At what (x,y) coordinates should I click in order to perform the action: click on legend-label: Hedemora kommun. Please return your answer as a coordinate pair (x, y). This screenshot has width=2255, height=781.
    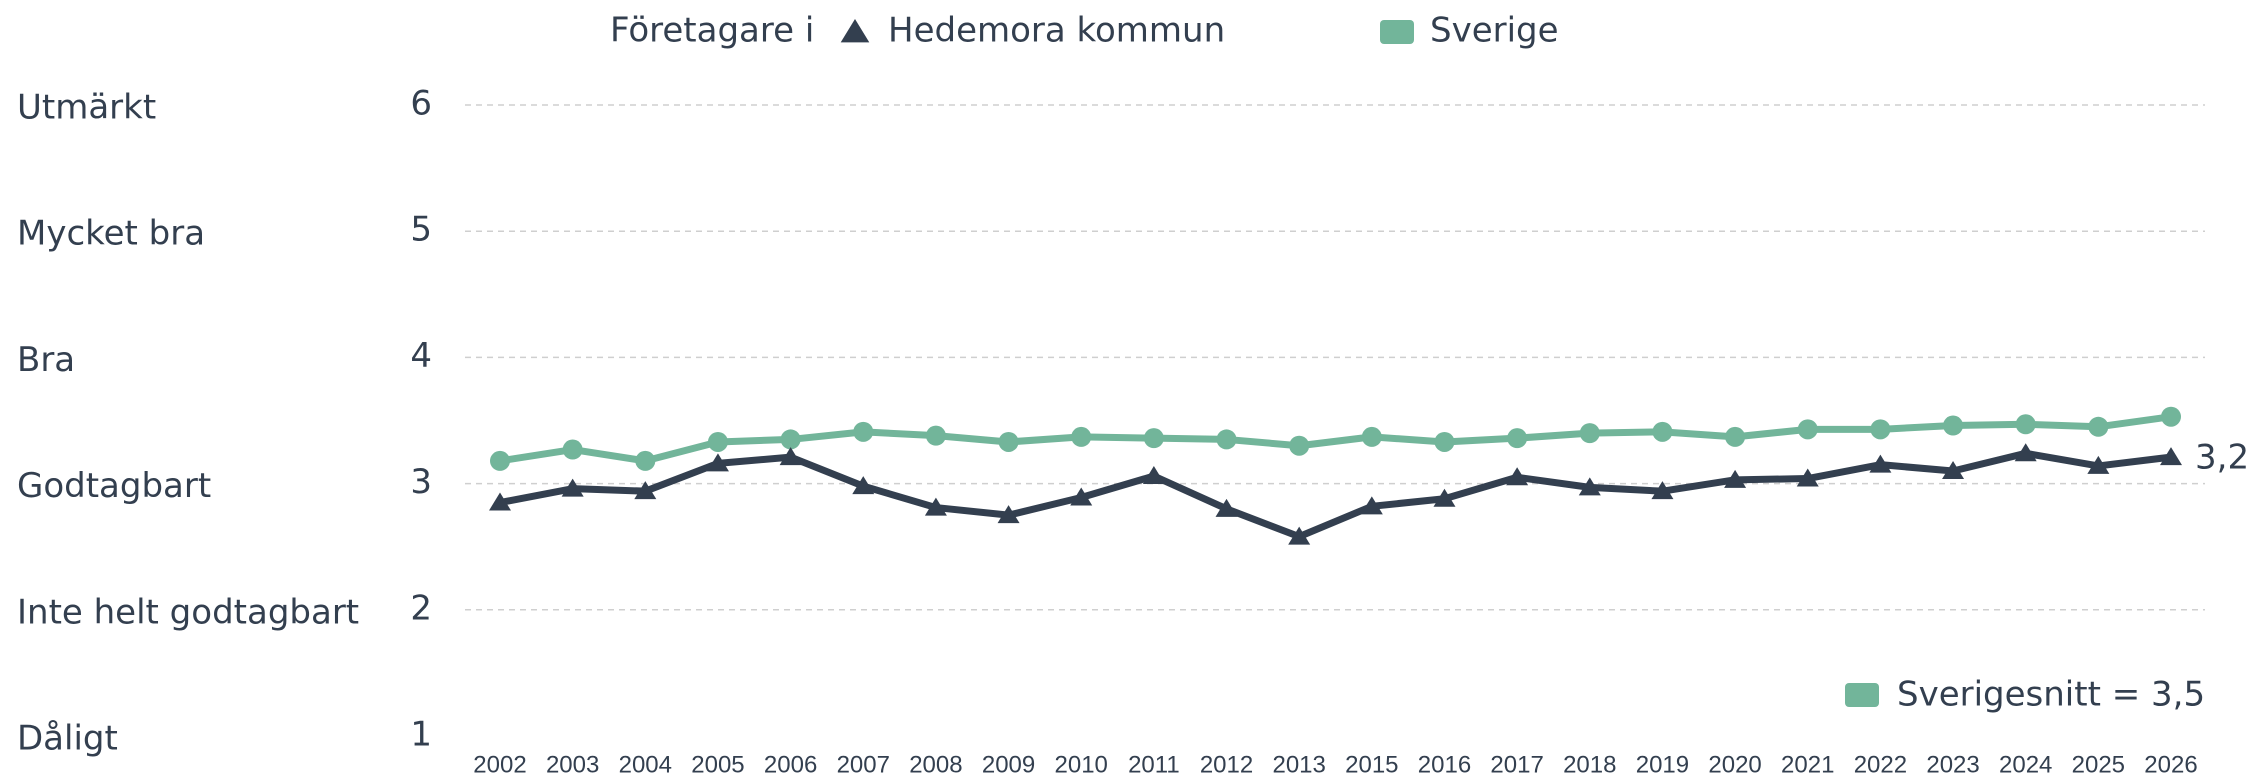
    Looking at the image, I should click on (1056, 31).